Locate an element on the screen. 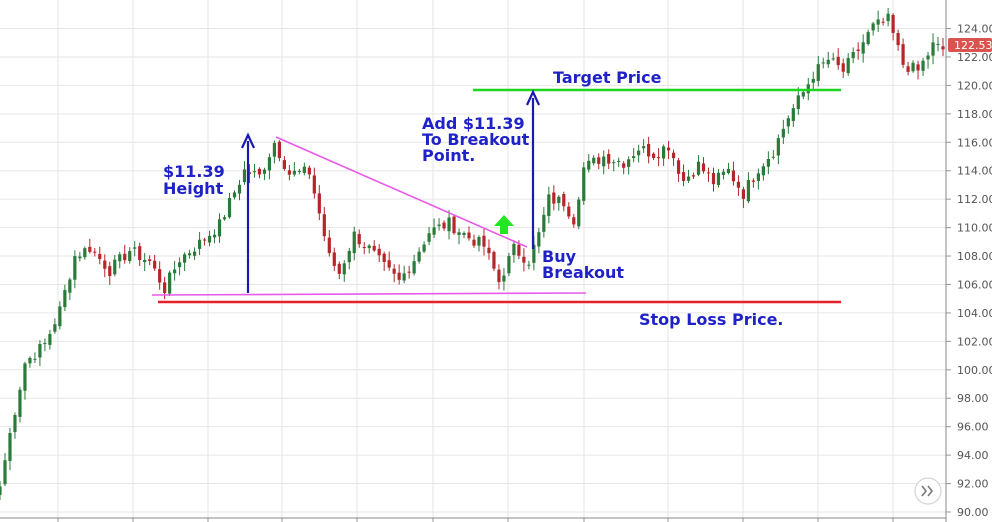 This screenshot has width=992, height=522. buy-annotation: Buy Breakout is located at coordinates (583, 264).